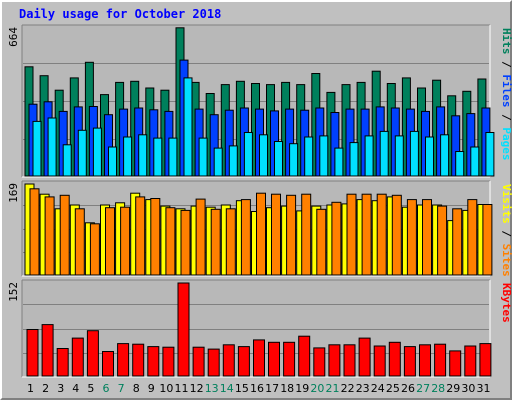 The height and width of the screenshot is (400, 512). What do you see at coordinates (60, 388) in the screenshot?
I see `x-label-day-3: 3` at bounding box center [60, 388].